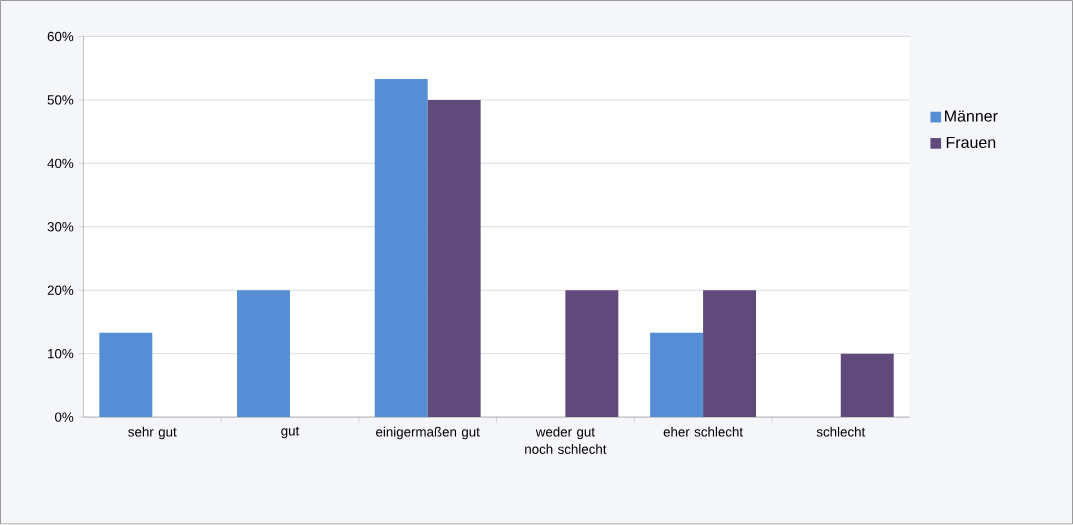 The width and height of the screenshot is (1073, 525). Describe the element at coordinates (703, 432) in the screenshot. I see `x-tick-label: eher schlecht` at that location.